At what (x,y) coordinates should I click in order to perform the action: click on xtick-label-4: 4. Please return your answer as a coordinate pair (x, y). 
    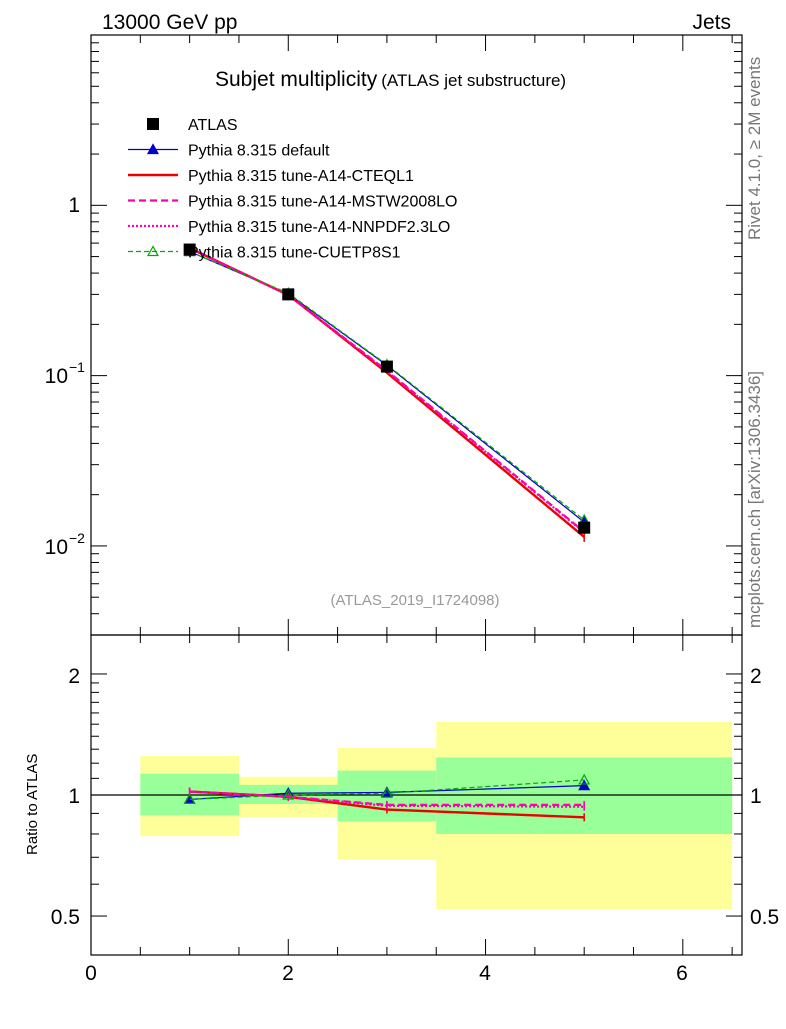
    Looking at the image, I should click on (485, 973).